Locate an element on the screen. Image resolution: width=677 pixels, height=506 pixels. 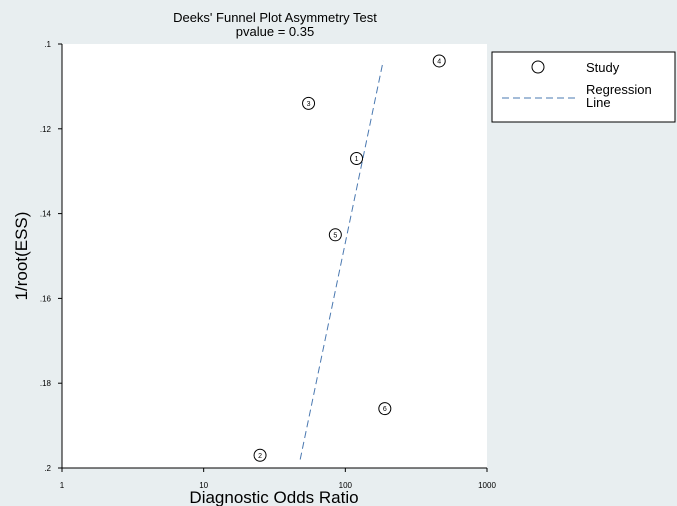
study-point-label: 2 is located at coordinates (260, 456).